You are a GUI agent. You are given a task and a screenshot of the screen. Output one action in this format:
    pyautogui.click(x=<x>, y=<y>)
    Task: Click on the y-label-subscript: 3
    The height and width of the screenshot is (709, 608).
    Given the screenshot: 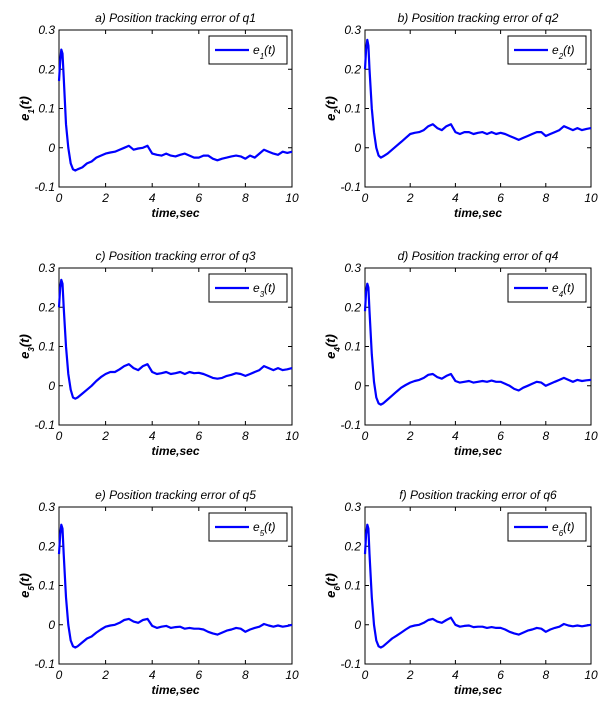 What is the action you would take?
    pyautogui.click(x=31, y=349)
    